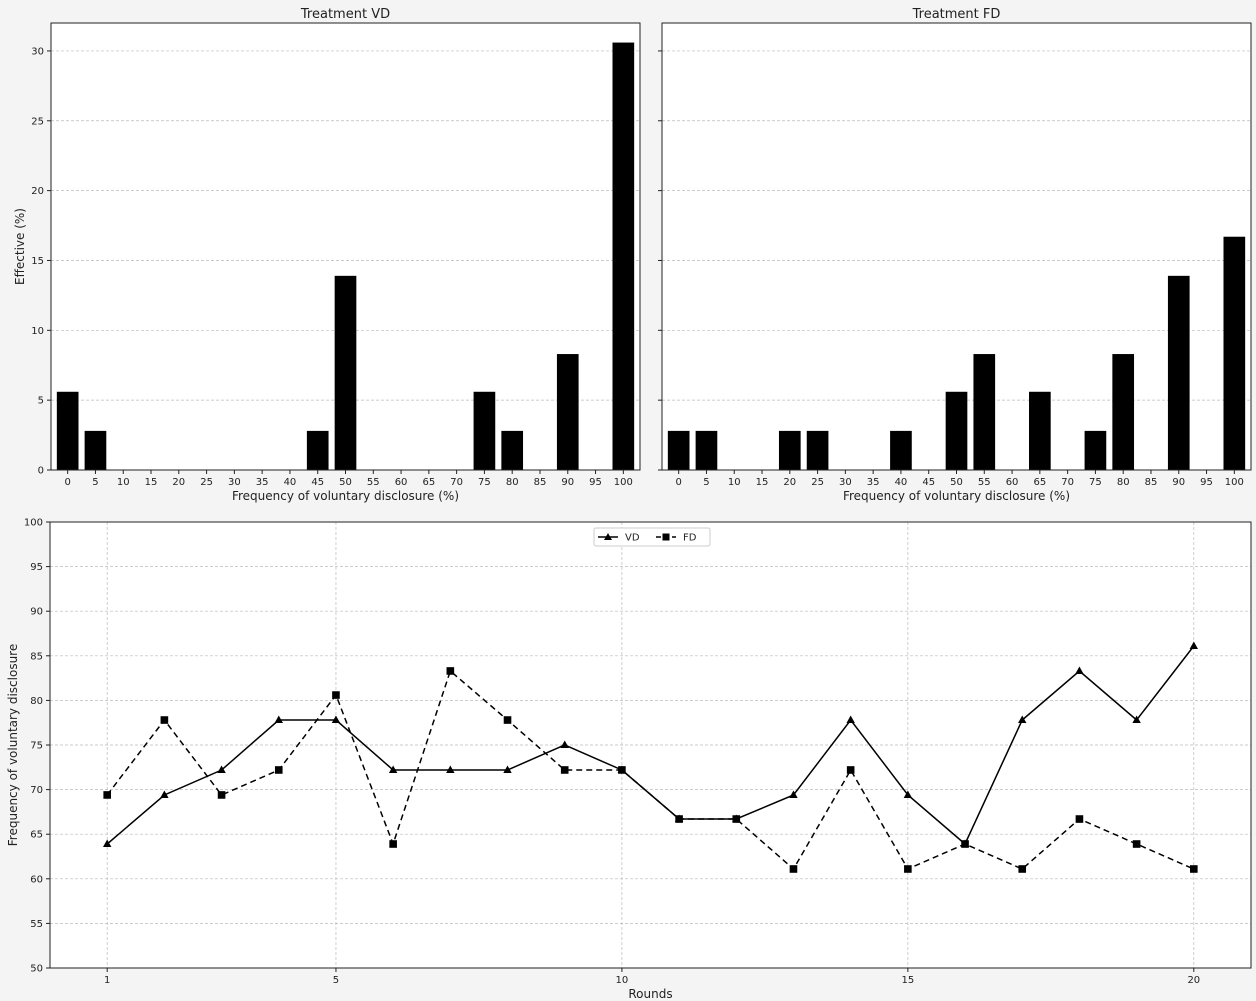 The image size is (1256, 1001). I want to click on line-chart-y-axis-label: Frequency of voluntary disclosure, so click(13, 745).